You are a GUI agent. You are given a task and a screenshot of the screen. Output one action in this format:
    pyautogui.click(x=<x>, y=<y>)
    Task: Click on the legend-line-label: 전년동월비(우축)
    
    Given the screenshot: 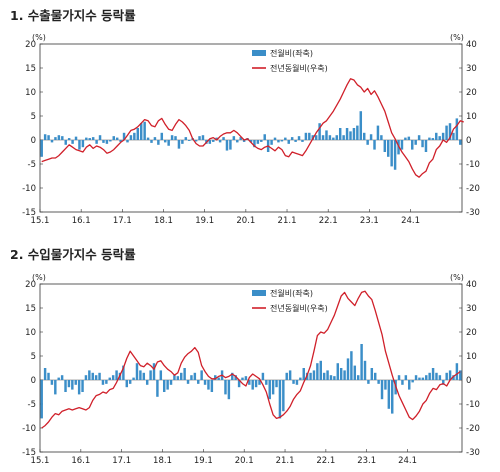 What is the action you would take?
    pyautogui.click(x=299, y=308)
    